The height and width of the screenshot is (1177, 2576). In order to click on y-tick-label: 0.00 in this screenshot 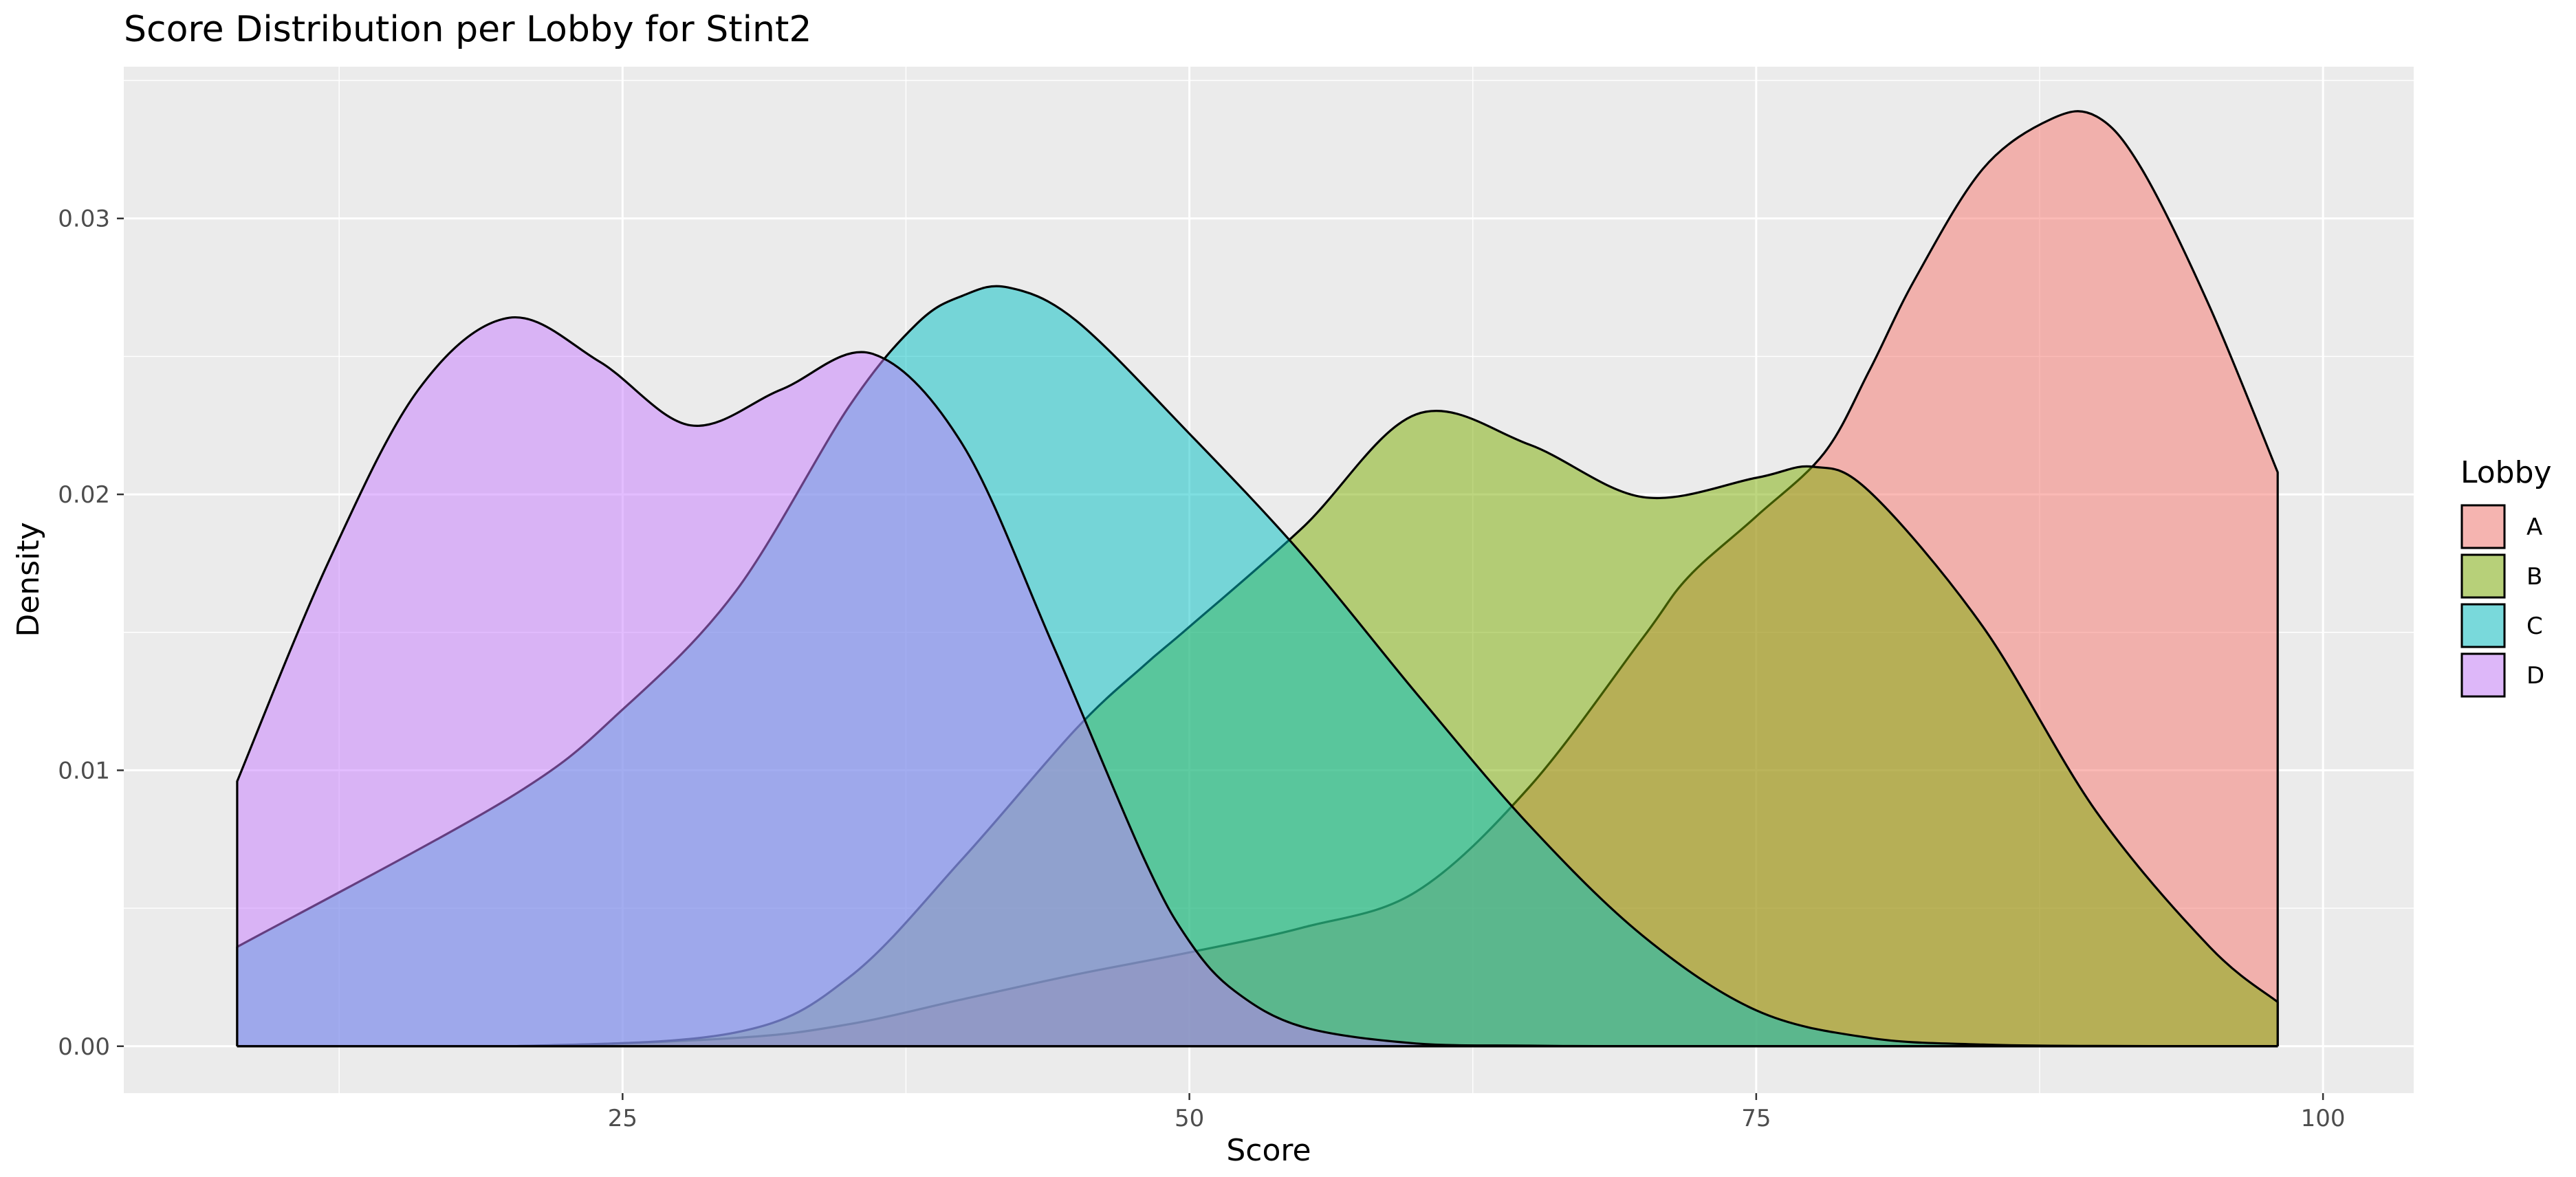, I will do `click(84, 1047)`.